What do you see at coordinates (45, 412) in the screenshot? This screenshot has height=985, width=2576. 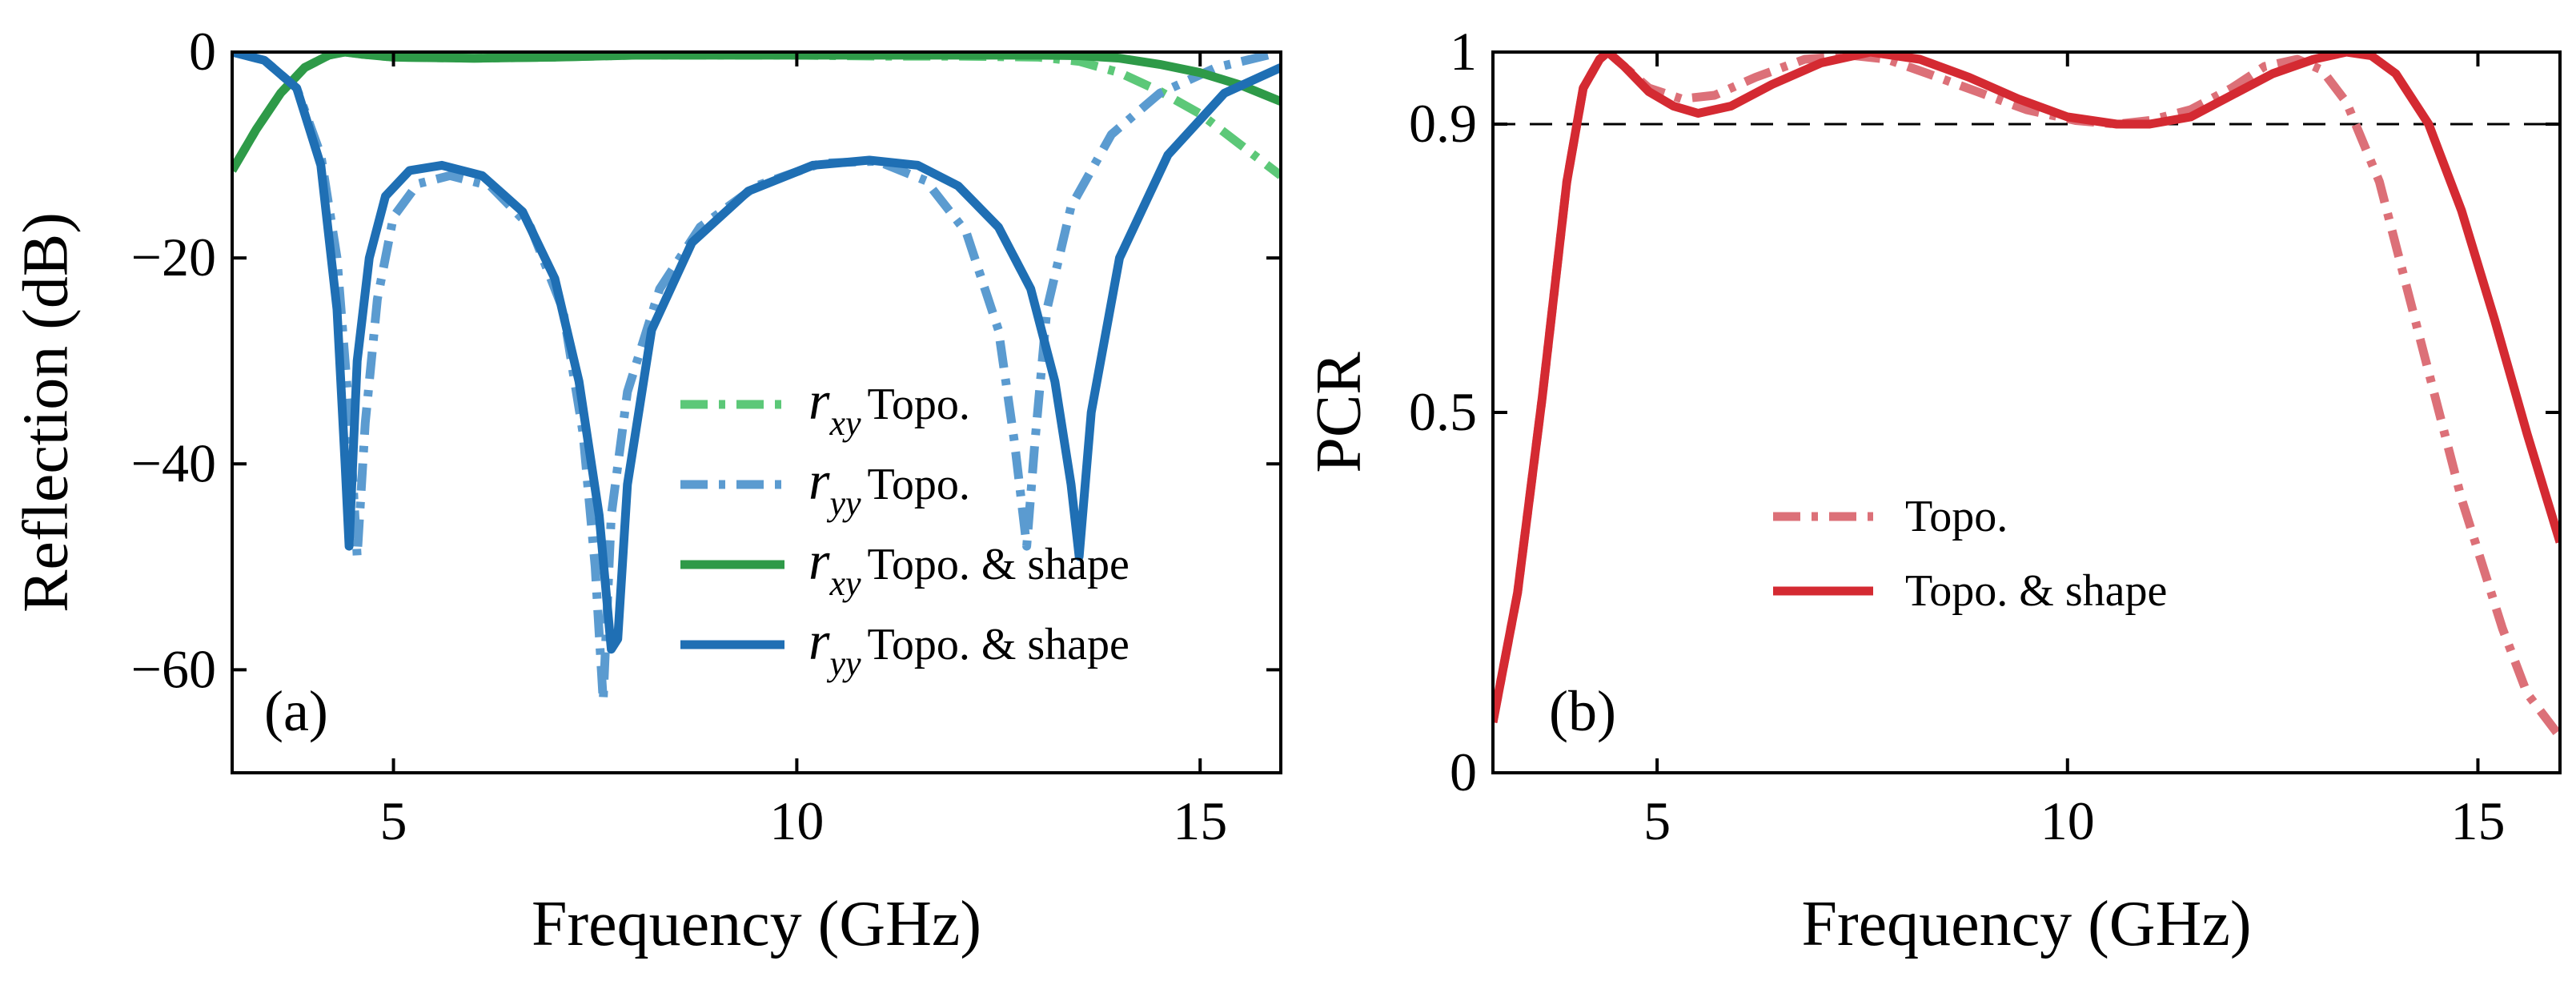 I see `y-axis-label: Reflection (dB)` at bounding box center [45, 412].